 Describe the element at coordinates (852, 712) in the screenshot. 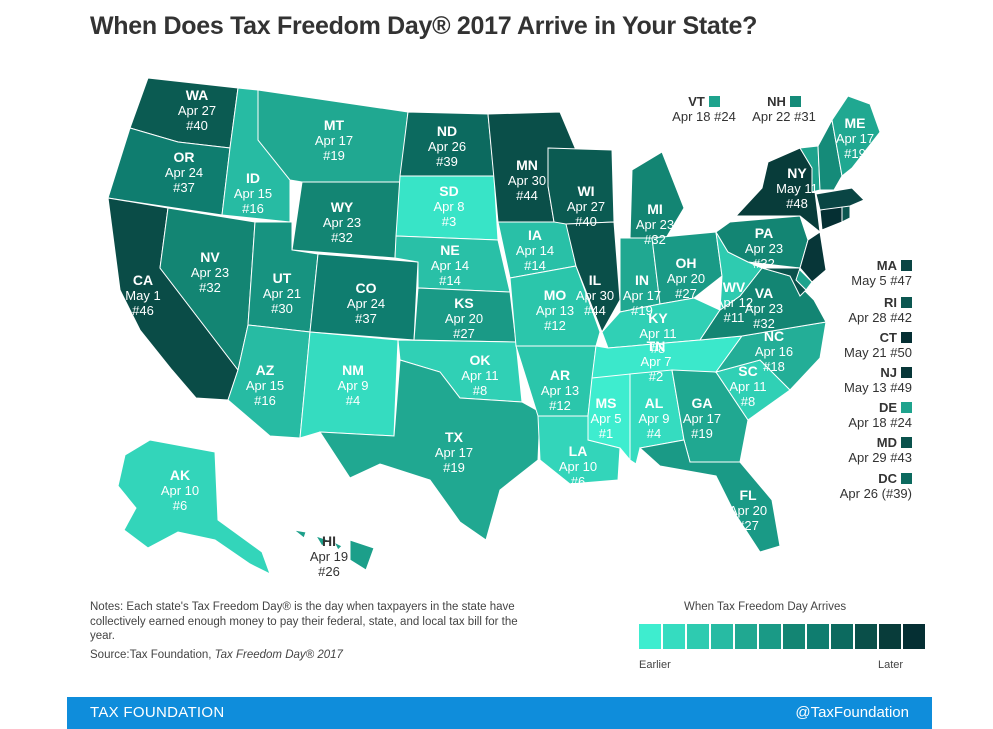

I see `footer-handle: @TaxFoundation` at that location.